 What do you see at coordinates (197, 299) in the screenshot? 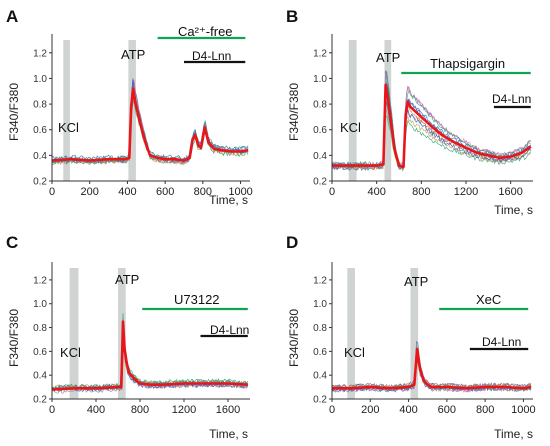
I see `bar-label-u73122: U73122` at bounding box center [197, 299].